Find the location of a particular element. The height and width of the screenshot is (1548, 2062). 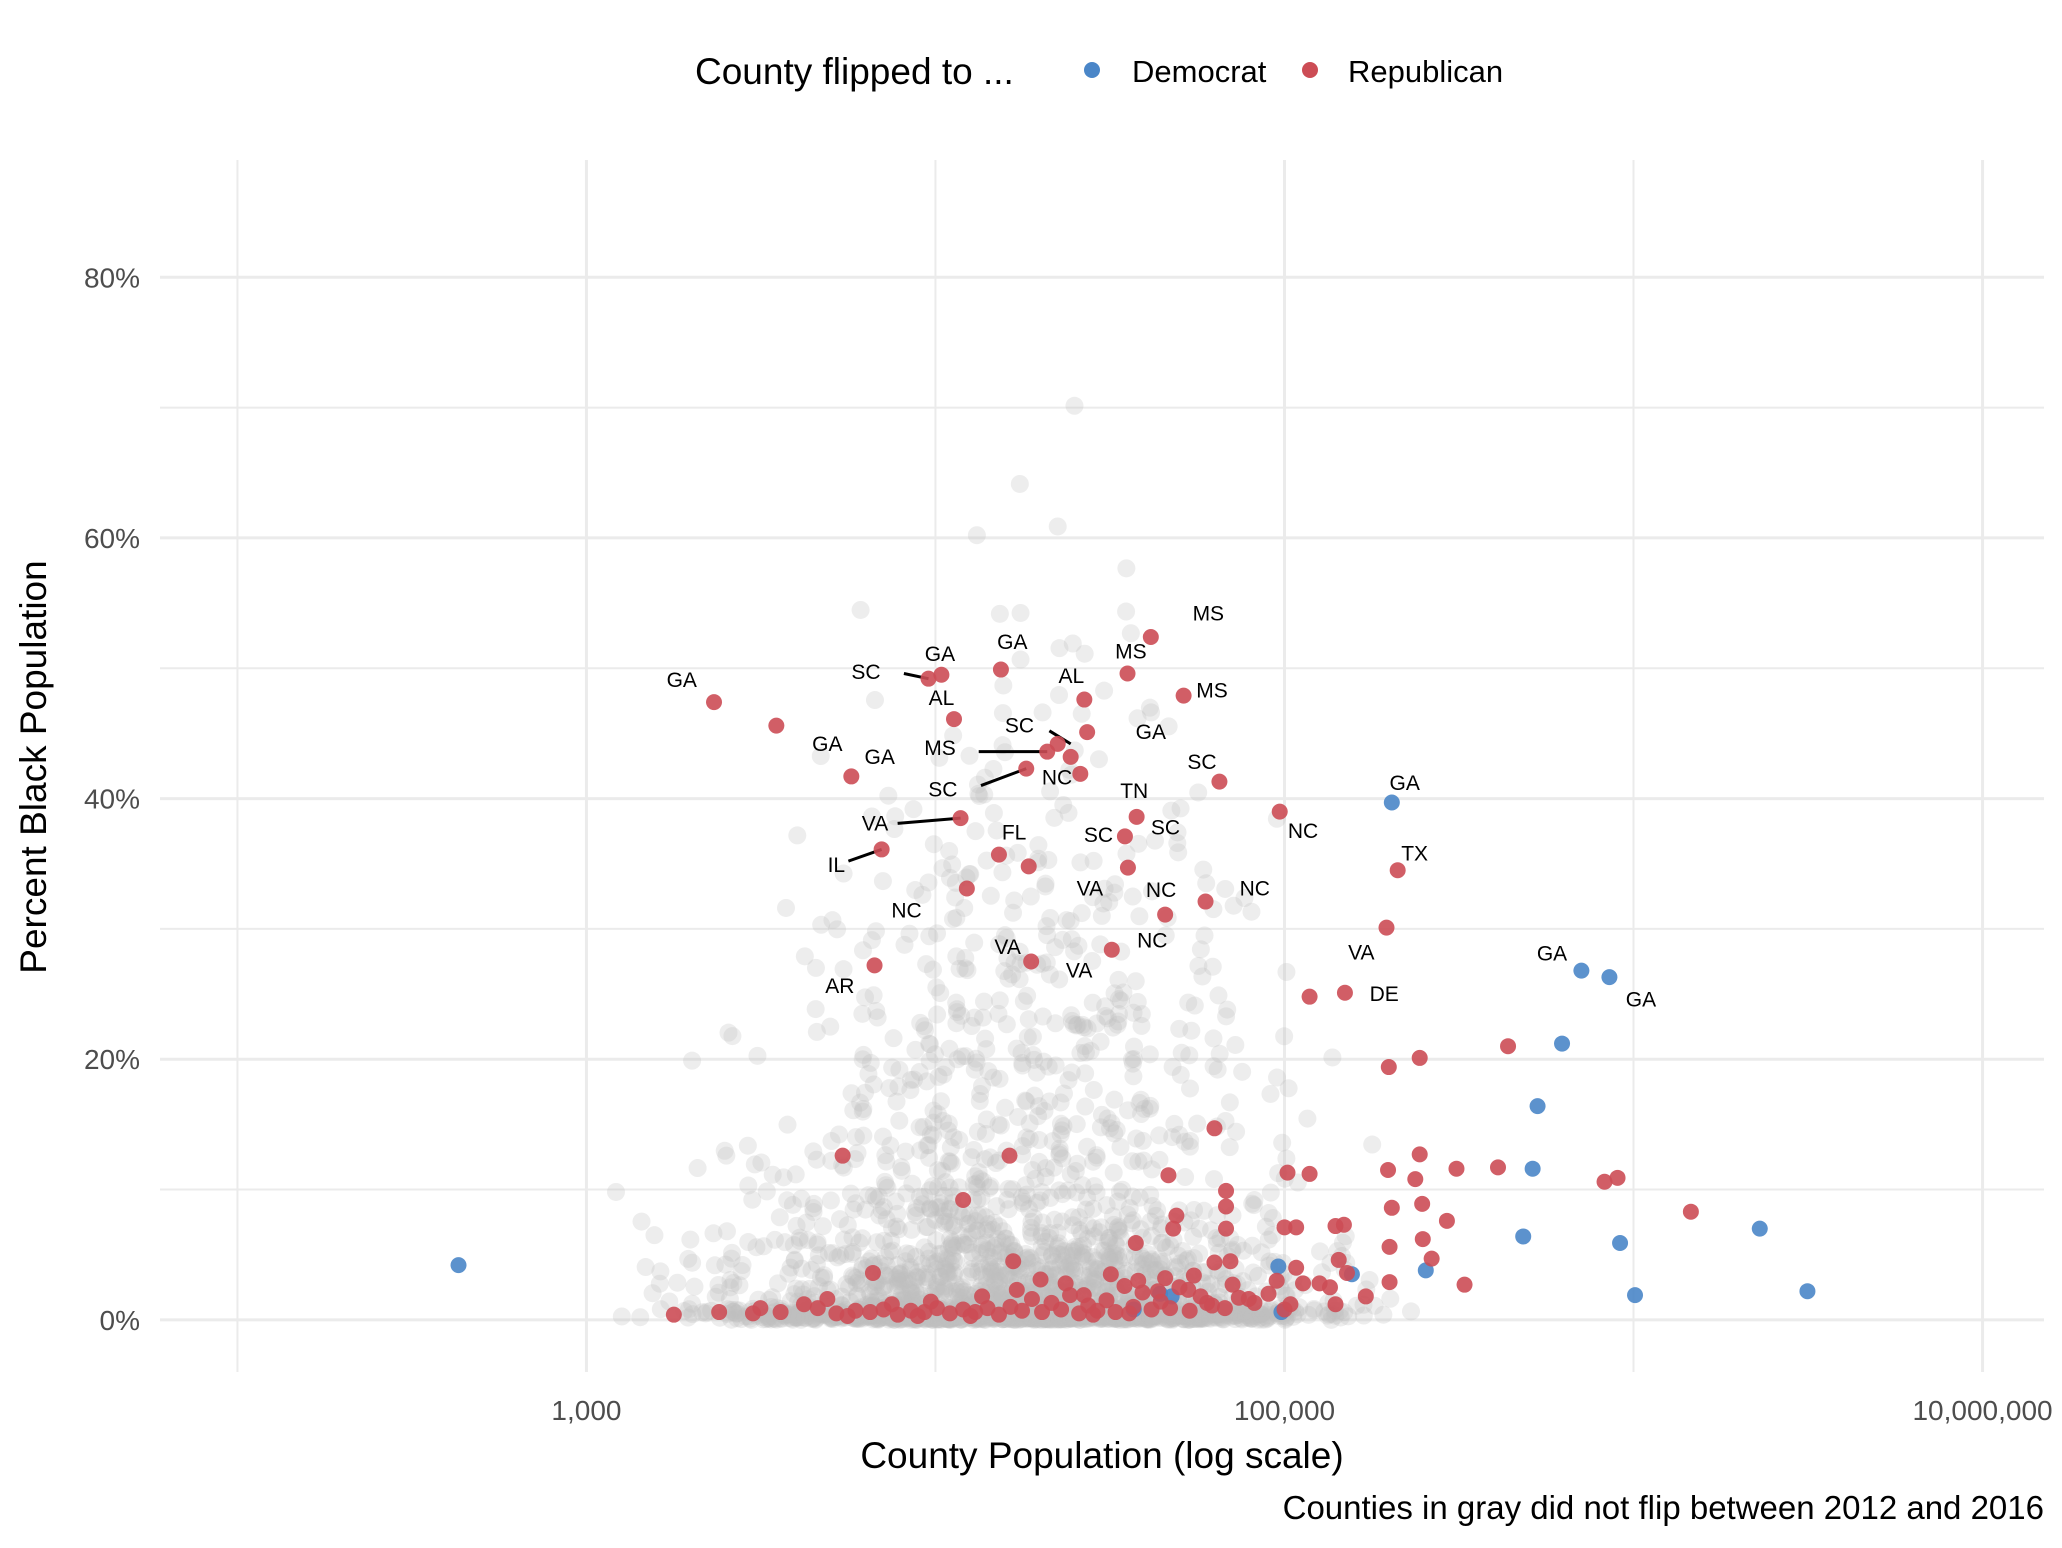

state-label: GA is located at coordinates (1552, 954).